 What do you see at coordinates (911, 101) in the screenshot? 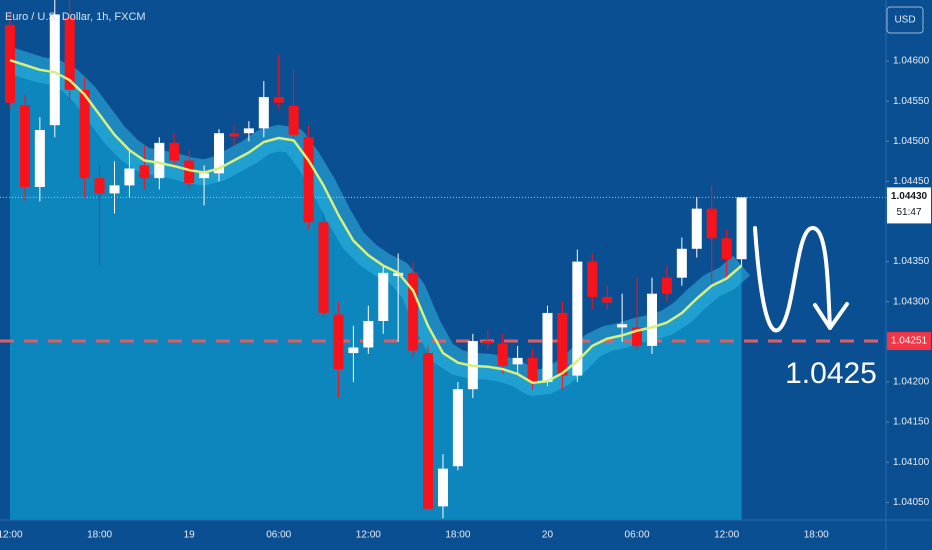
I see `y-tick-label: 1.04550` at bounding box center [911, 101].